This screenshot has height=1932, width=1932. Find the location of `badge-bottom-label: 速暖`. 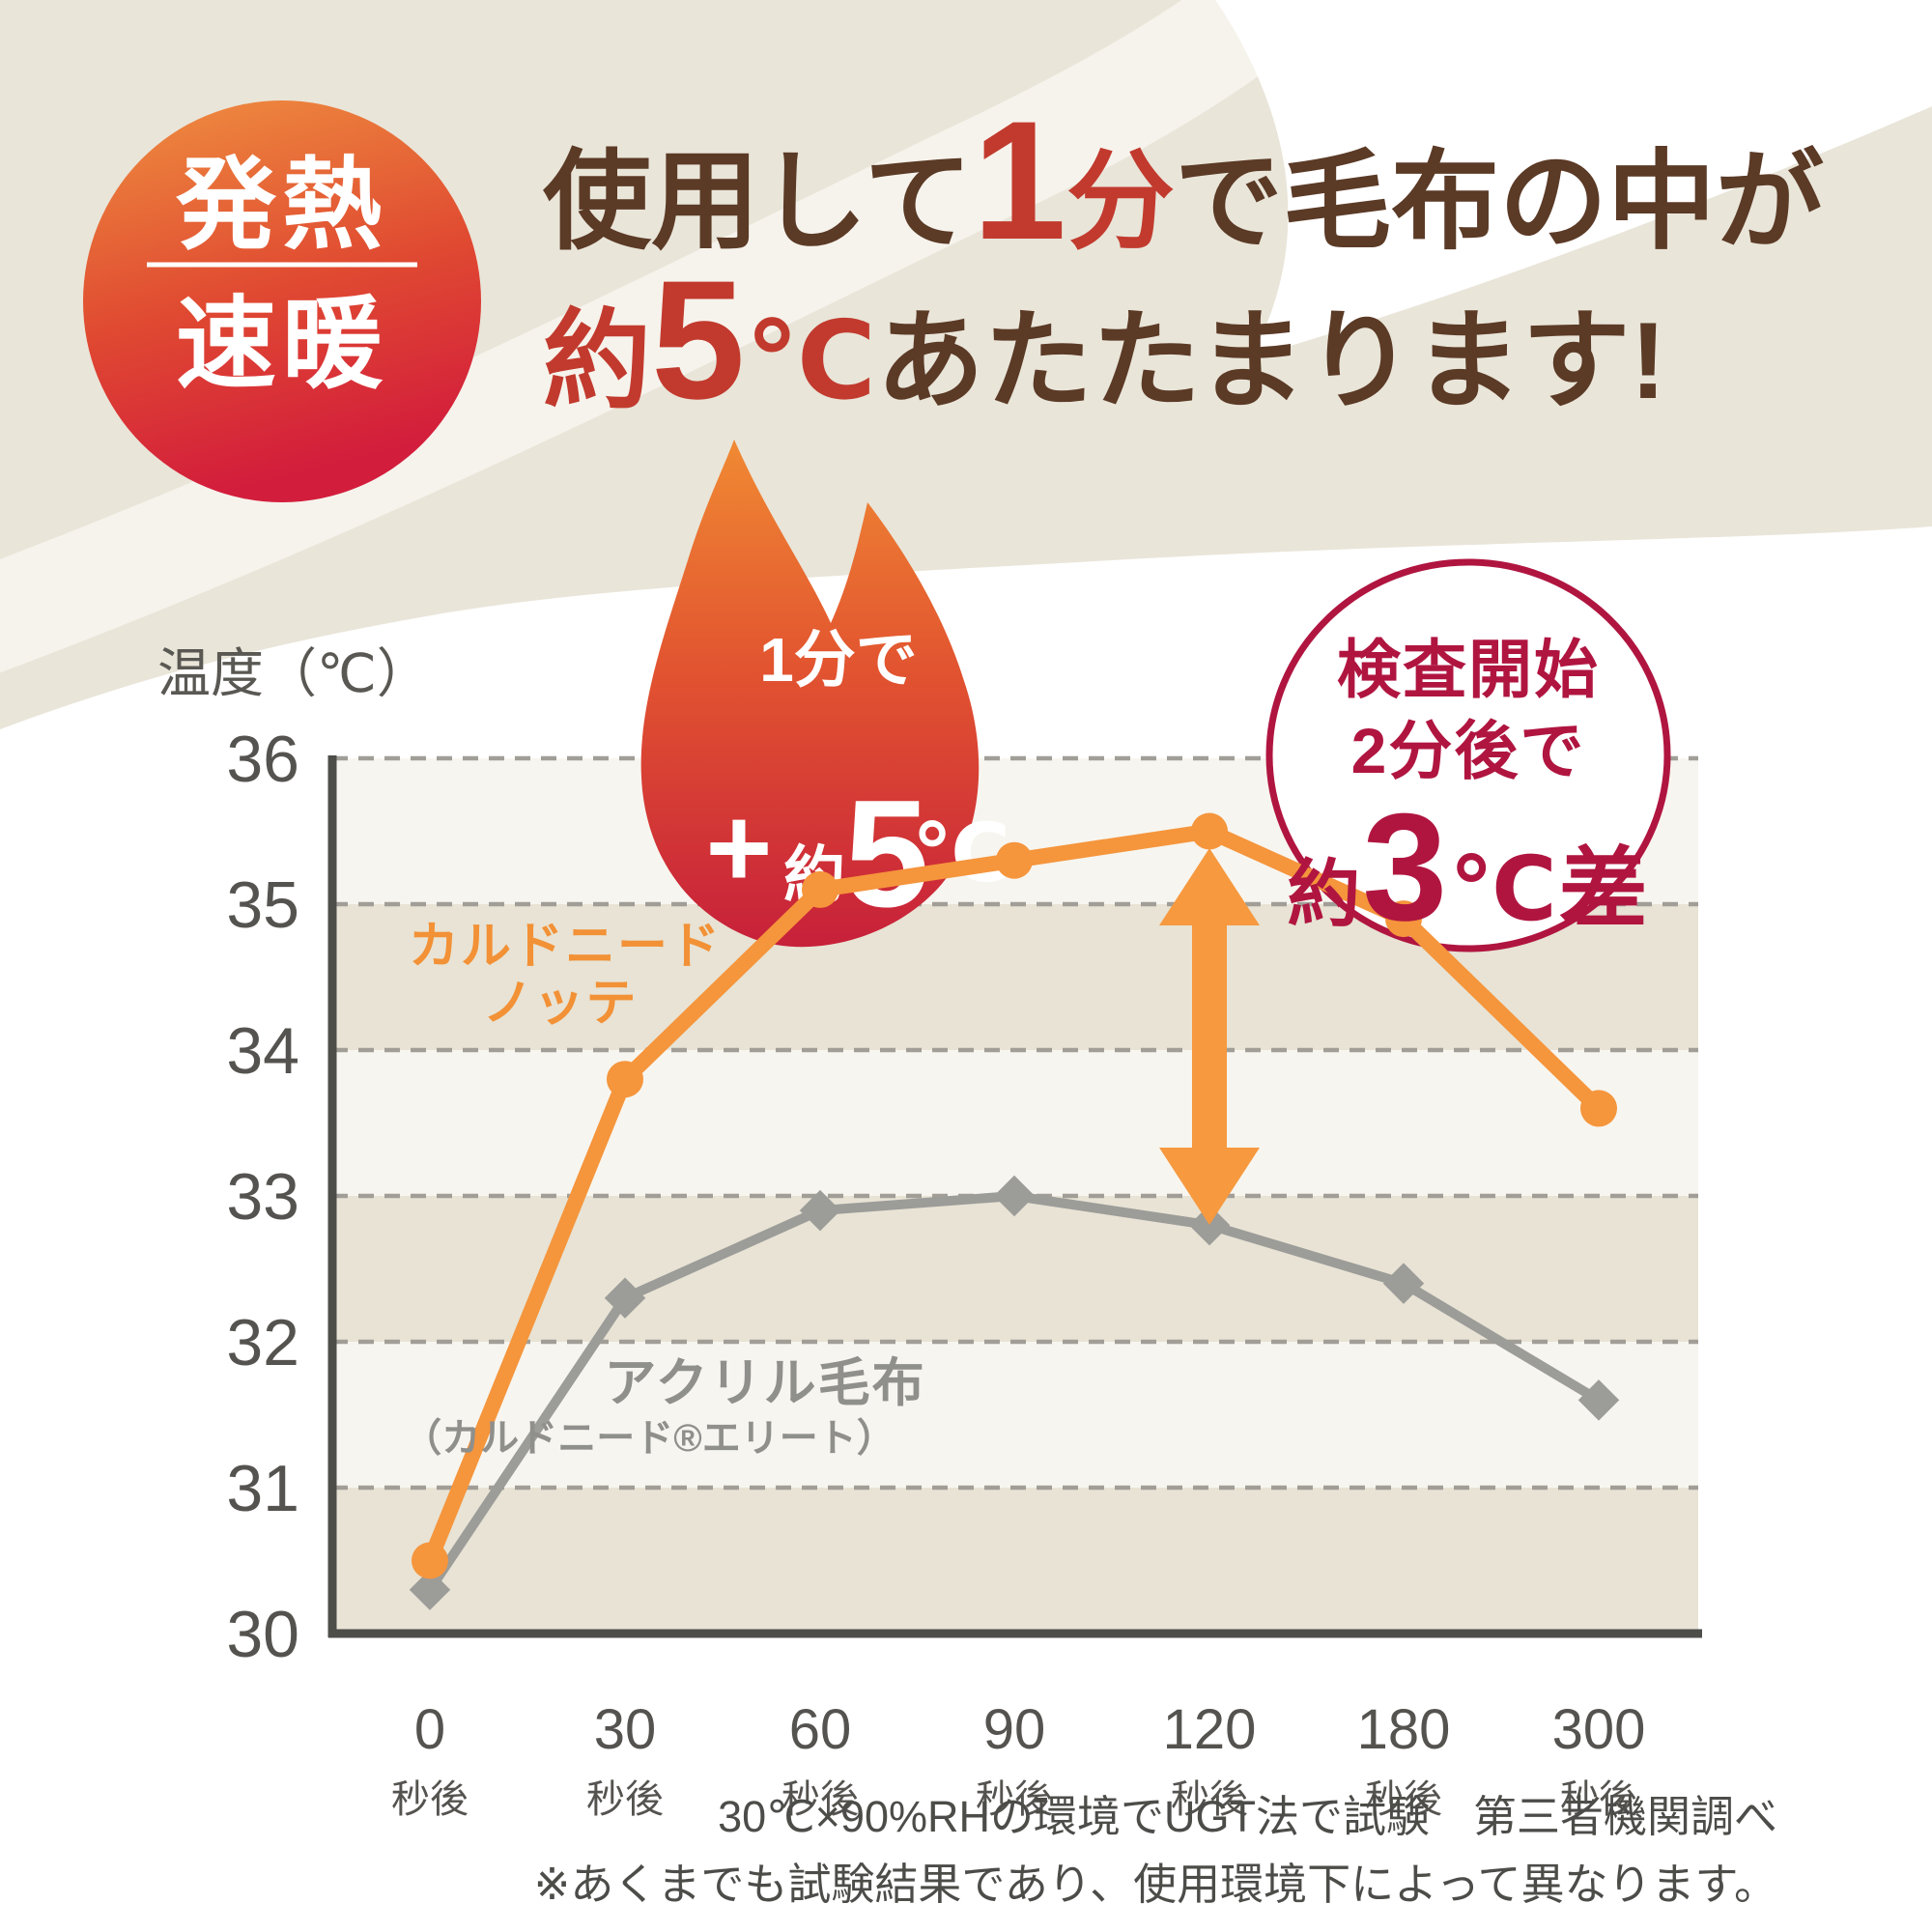

badge-bottom-label: 速暖 is located at coordinates (282, 345).